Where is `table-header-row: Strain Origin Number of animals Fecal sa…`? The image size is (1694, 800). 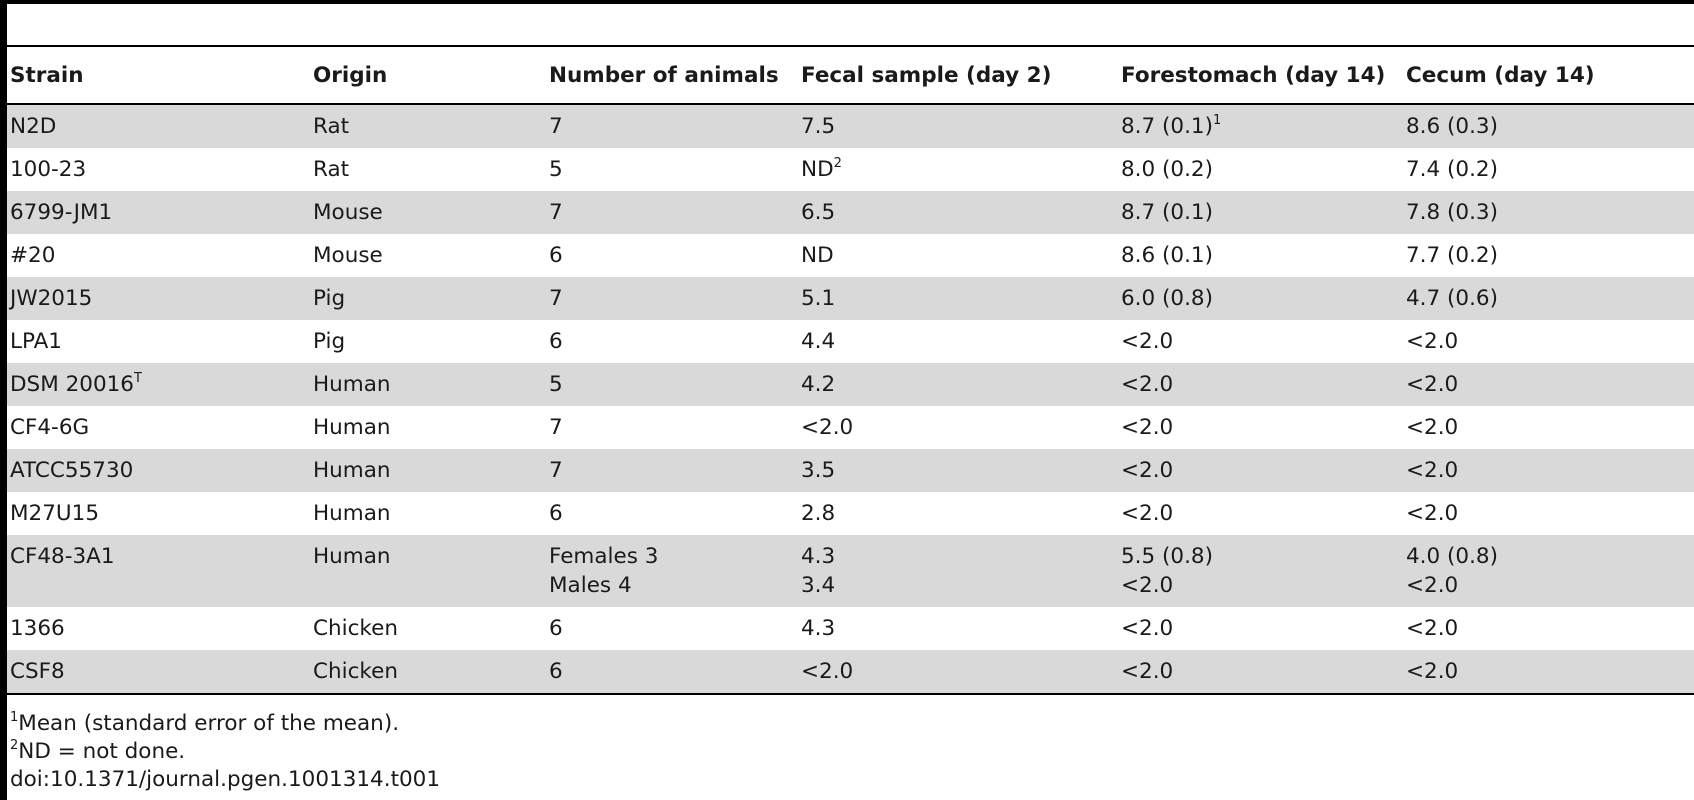
table-header-row: Strain Origin Number of animals Fecal sa… is located at coordinates (850, 76).